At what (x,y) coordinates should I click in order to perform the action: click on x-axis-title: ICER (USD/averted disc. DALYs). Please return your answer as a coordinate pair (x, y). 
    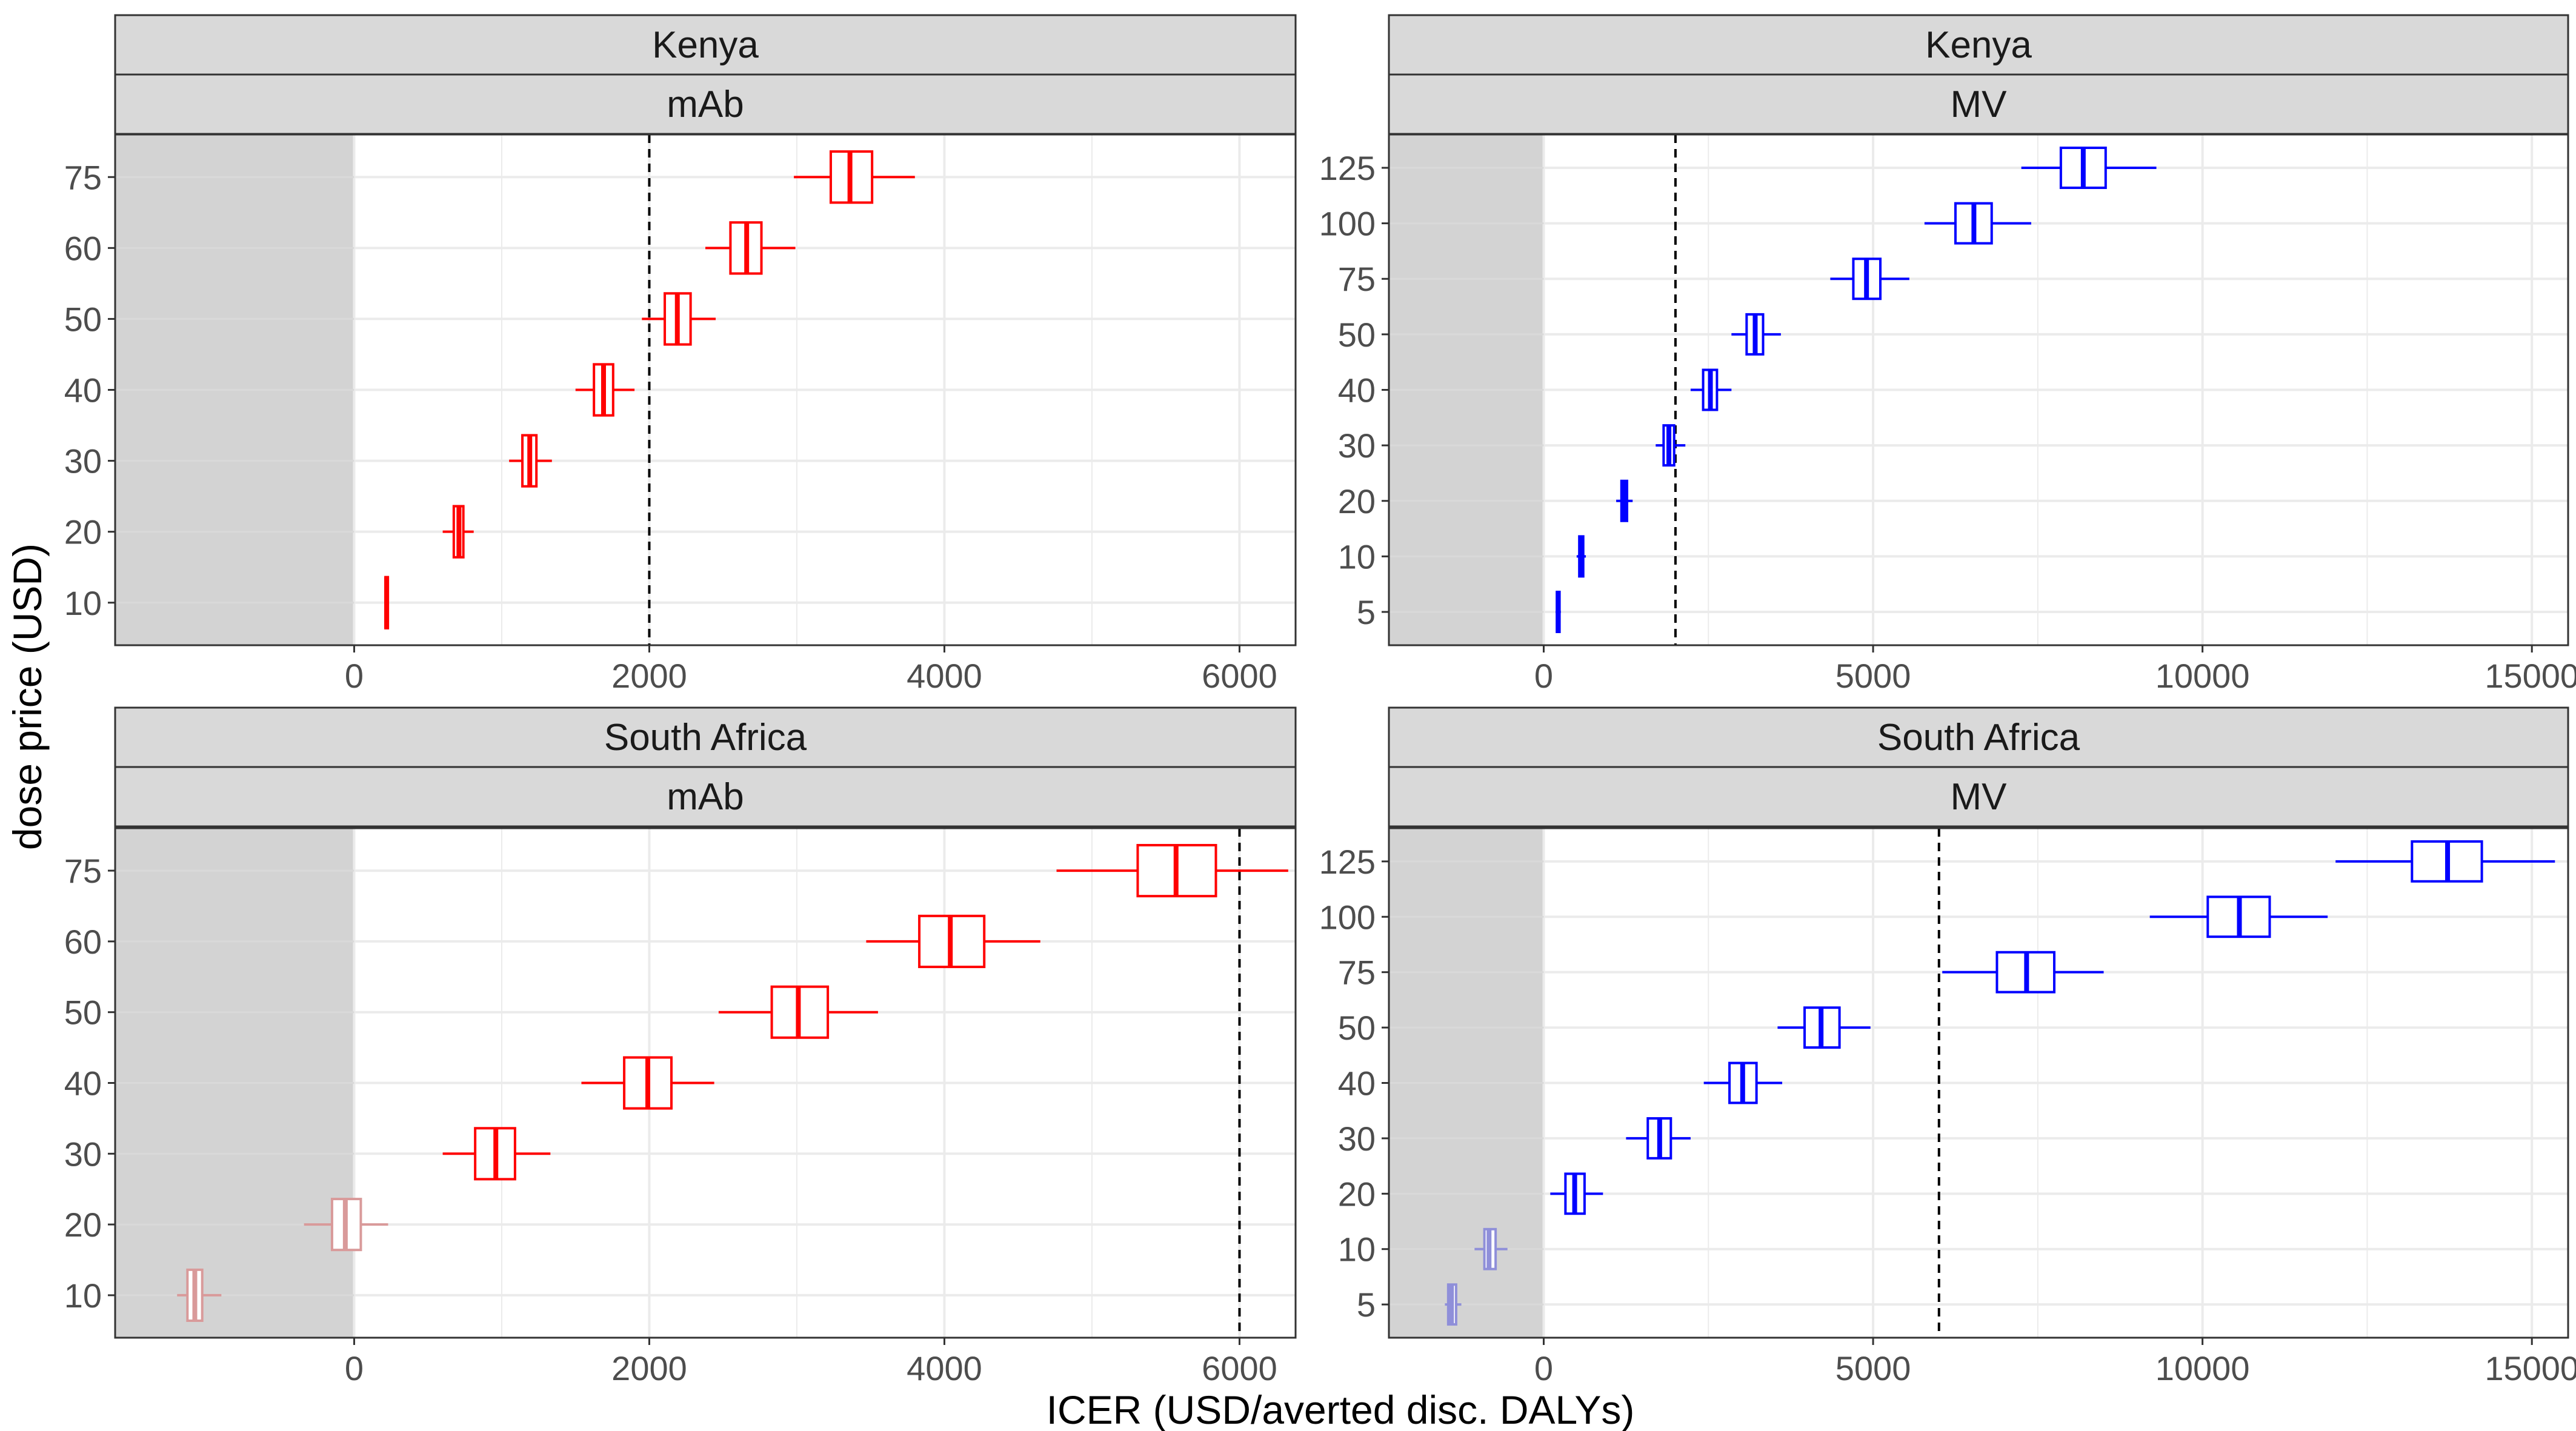
    Looking at the image, I should click on (1341, 1409).